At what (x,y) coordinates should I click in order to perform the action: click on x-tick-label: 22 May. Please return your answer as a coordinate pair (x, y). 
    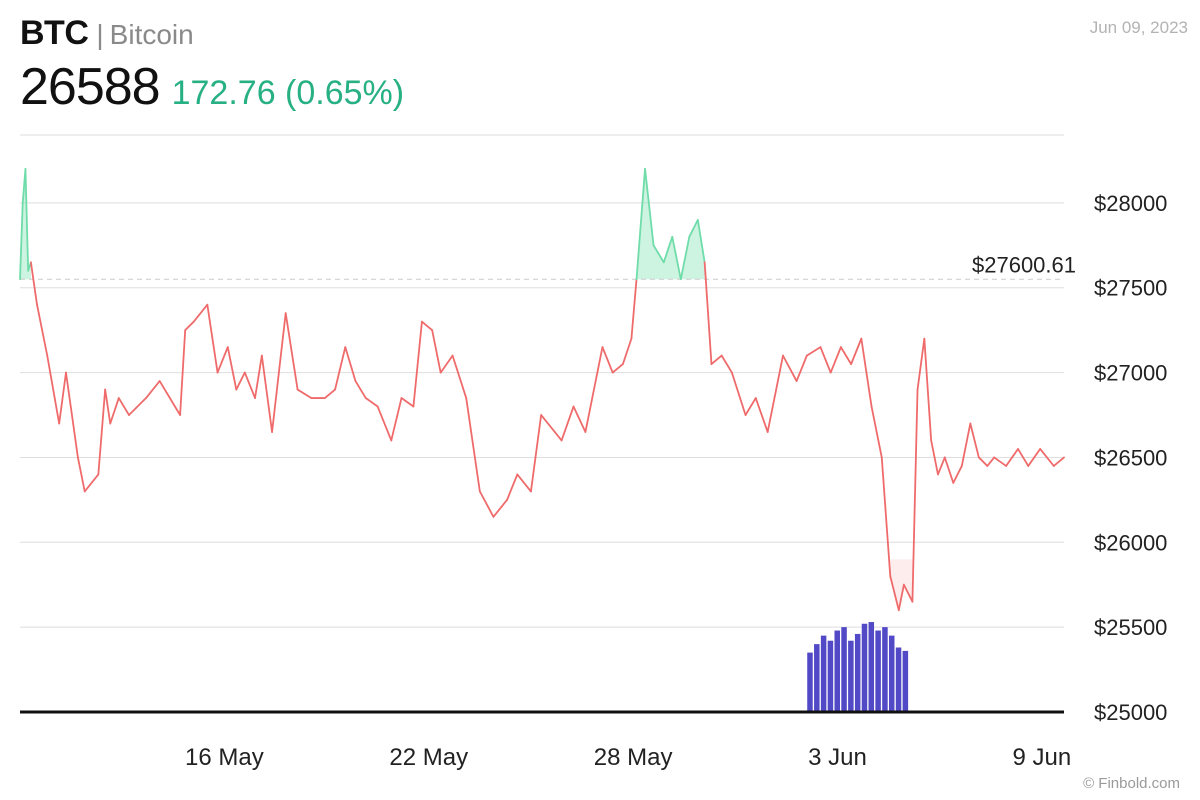
    Looking at the image, I should click on (428, 757).